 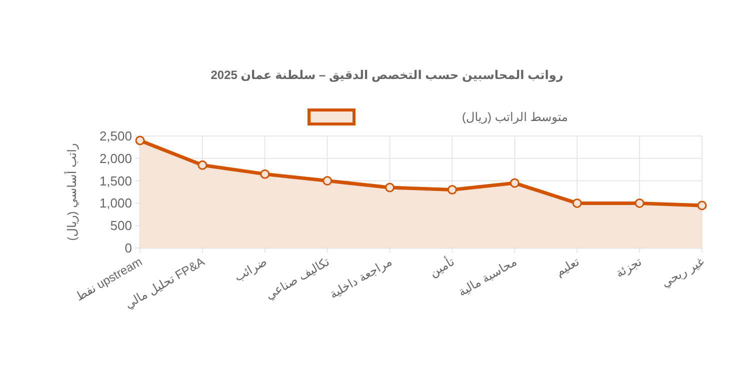 I want to click on x-tick-label: مراجعة داخلية, so click(x=360, y=278).